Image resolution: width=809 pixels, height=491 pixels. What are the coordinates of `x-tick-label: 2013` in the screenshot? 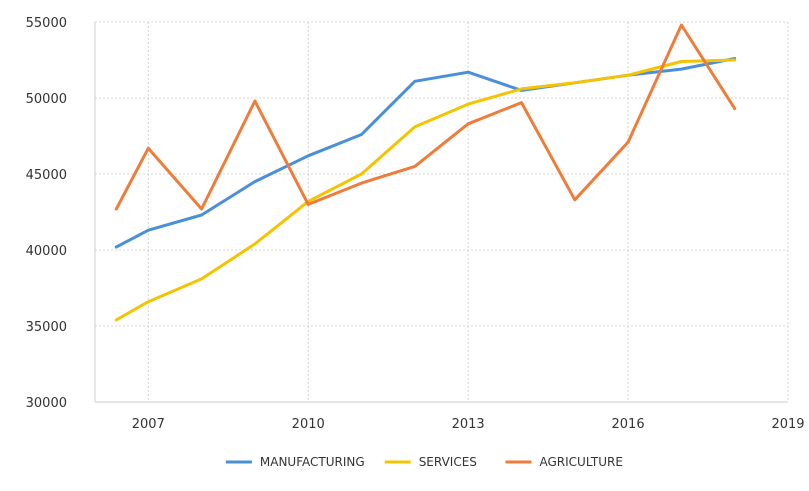 It's located at (468, 424).